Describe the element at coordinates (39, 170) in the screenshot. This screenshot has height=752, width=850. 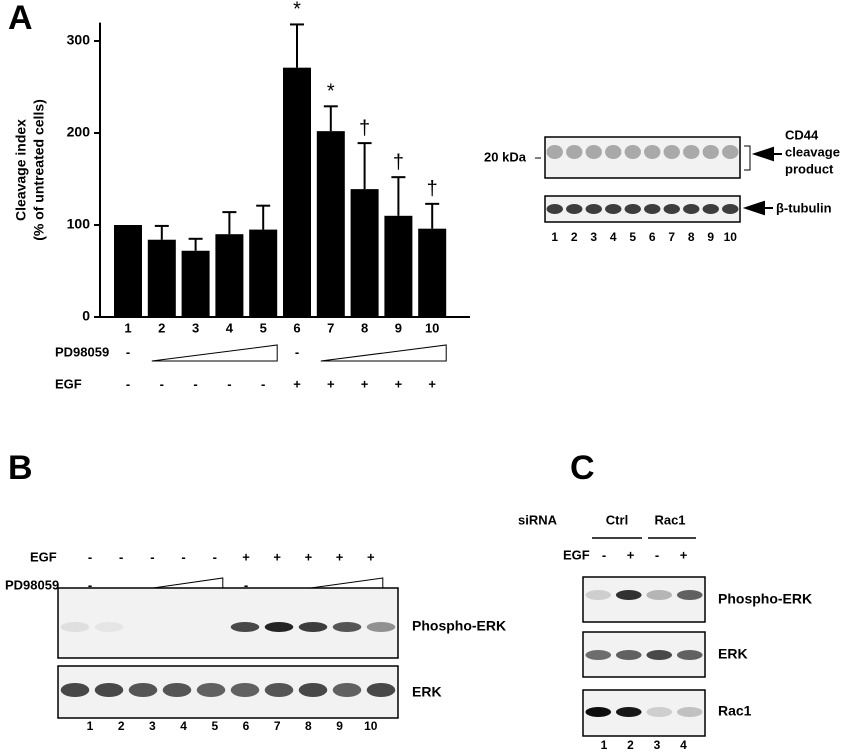
I see `y-axis-label: (% of untreated cells)` at that location.